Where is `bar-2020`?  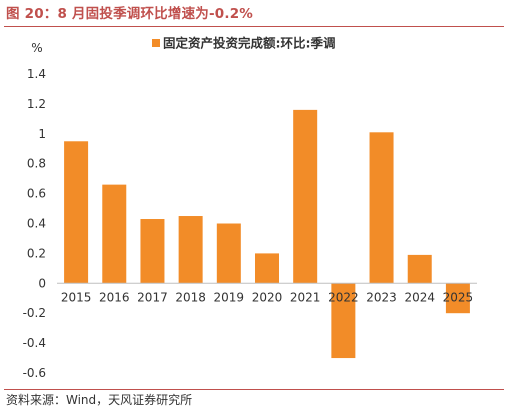
bar-2020 is located at coordinates (267, 268).